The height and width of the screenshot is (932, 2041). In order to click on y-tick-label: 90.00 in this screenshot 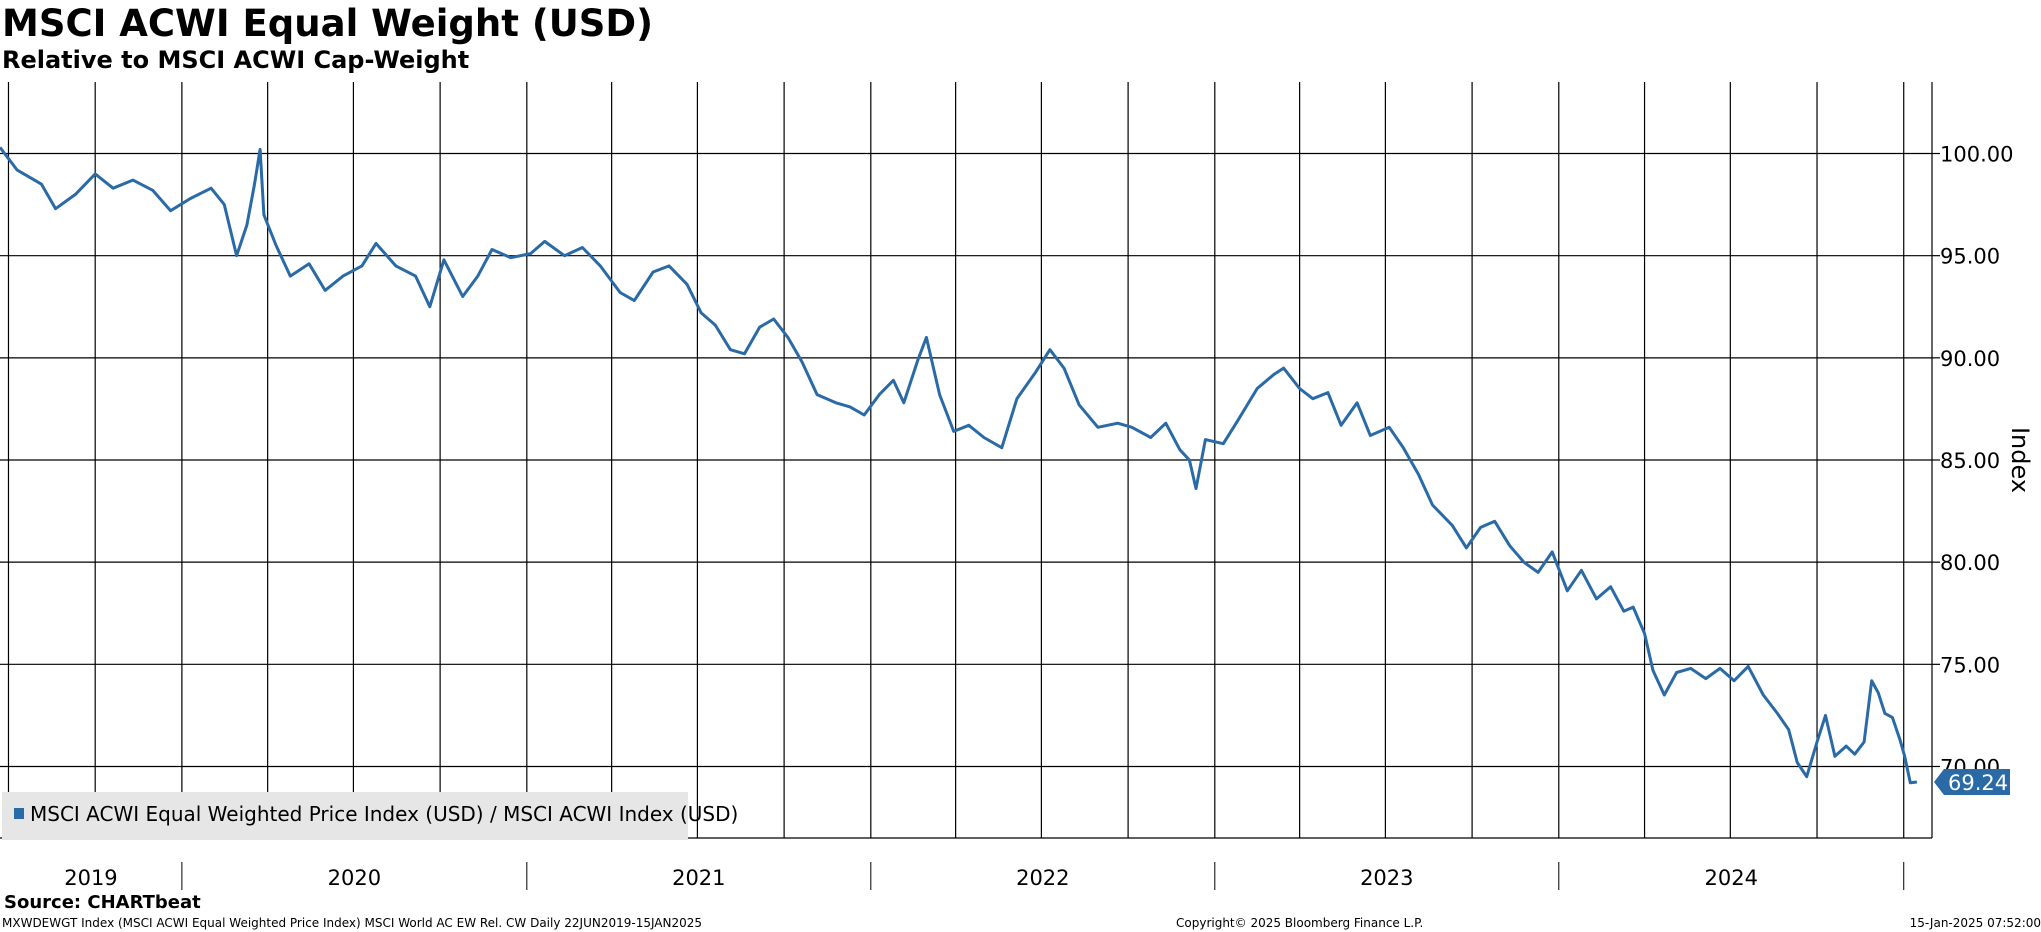, I will do `click(1970, 359)`.